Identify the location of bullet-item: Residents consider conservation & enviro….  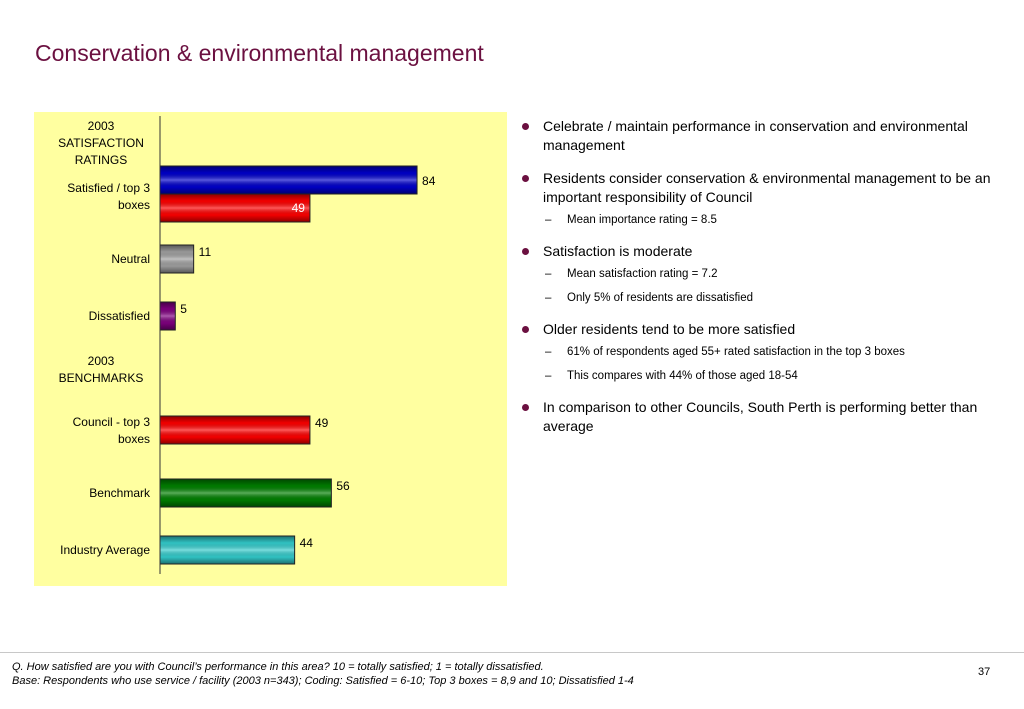
(762, 198).